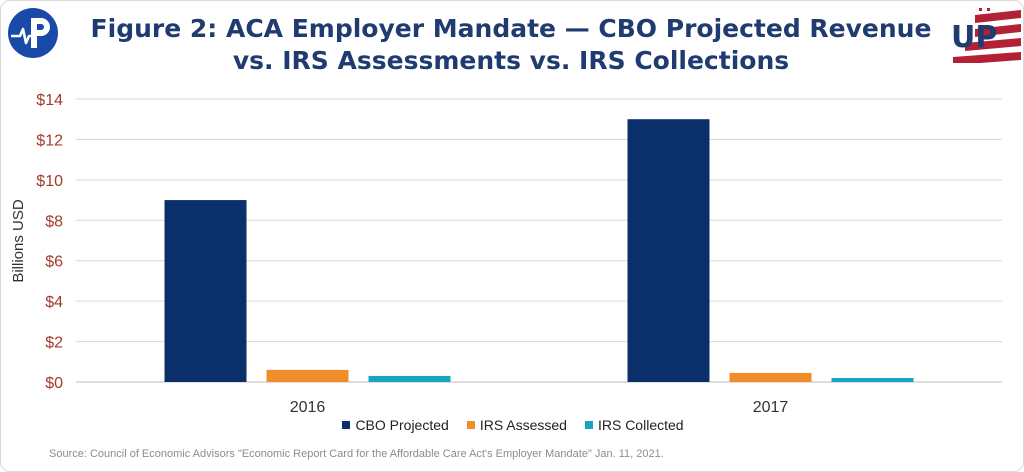  Describe the element at coordinates (54, 302) in the screenshot. I see `y-tick-label: $4` at that location.